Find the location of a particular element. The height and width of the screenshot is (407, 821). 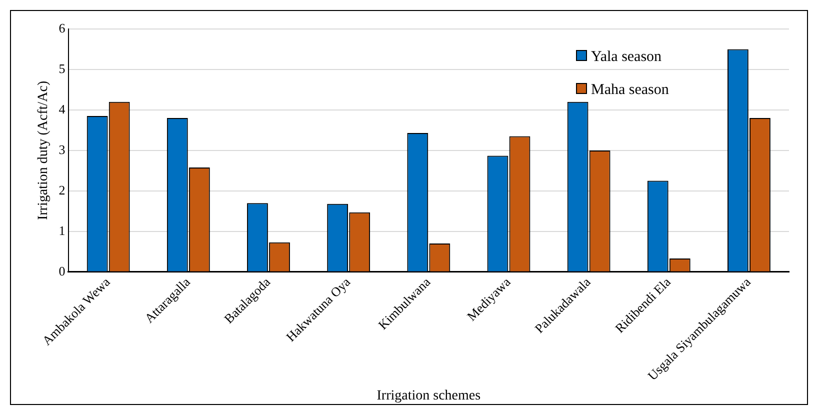

y-tick-label: 1 is located at coordinates (62, 230).